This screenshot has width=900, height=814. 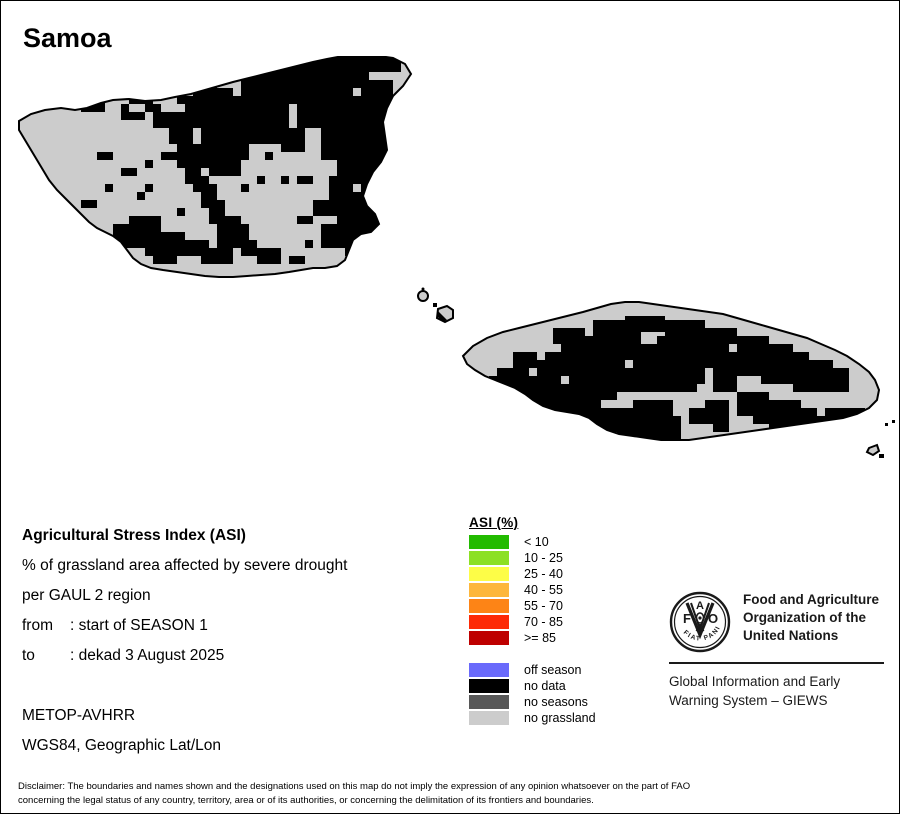 I want to click on island-savaii, so click(x=215, y=167).